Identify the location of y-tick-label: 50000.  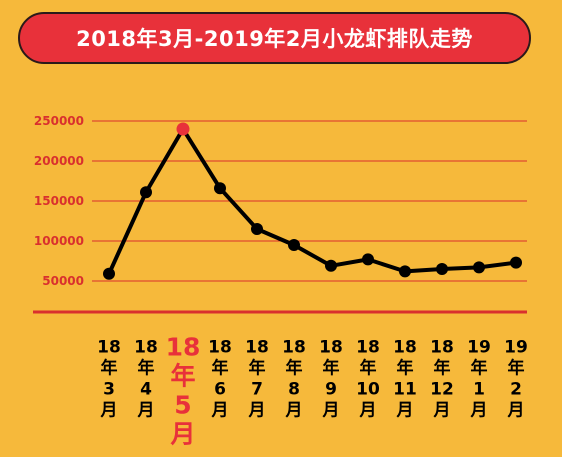
(63, 281).